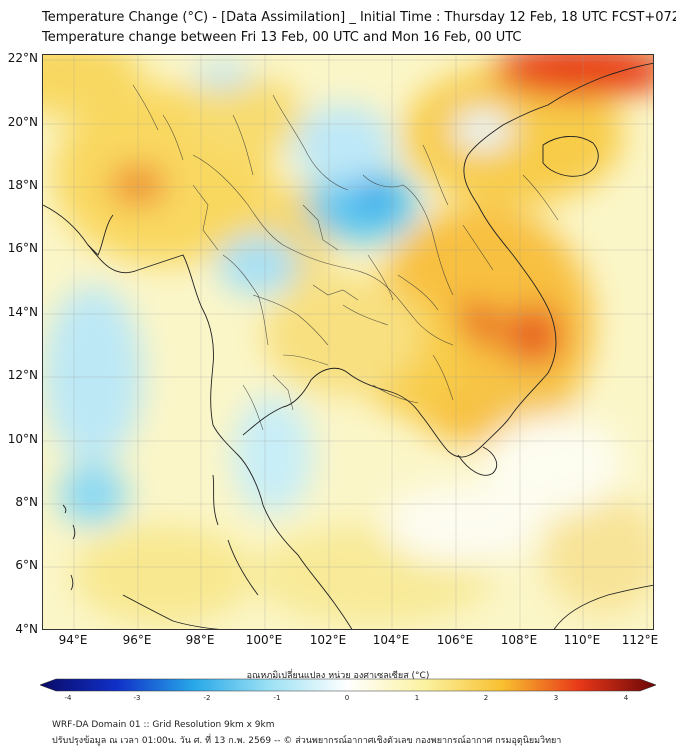 This screenshot has width=676, height=756. I want to click on colorbar-tick-minus2: -2, so click(207, 698).